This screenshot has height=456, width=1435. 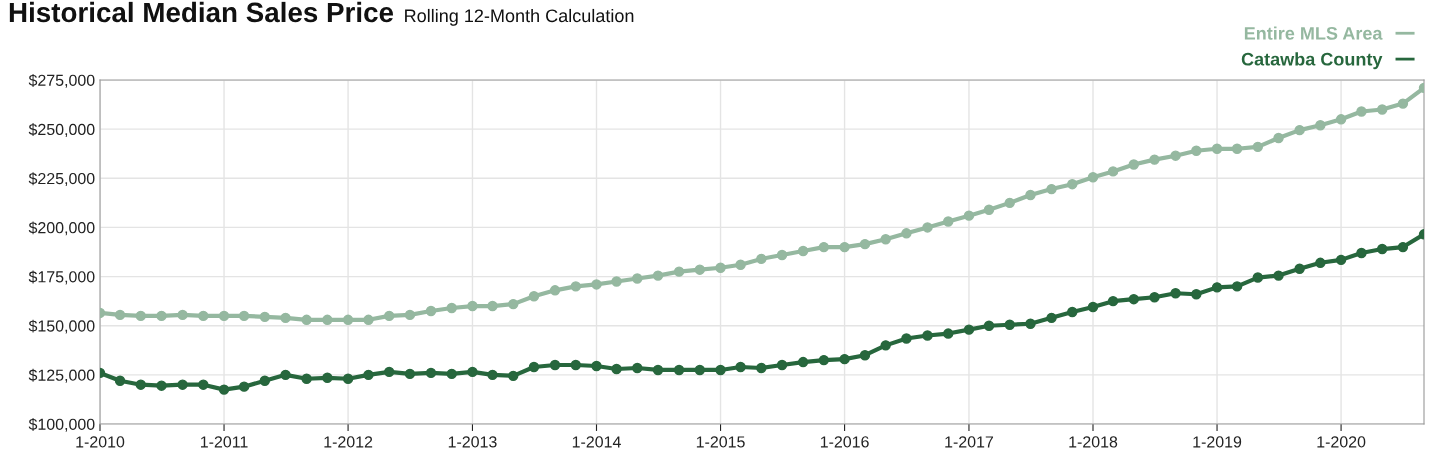 I want to click on x-tick-label: 1-2019, so click(x=1217, y=442).